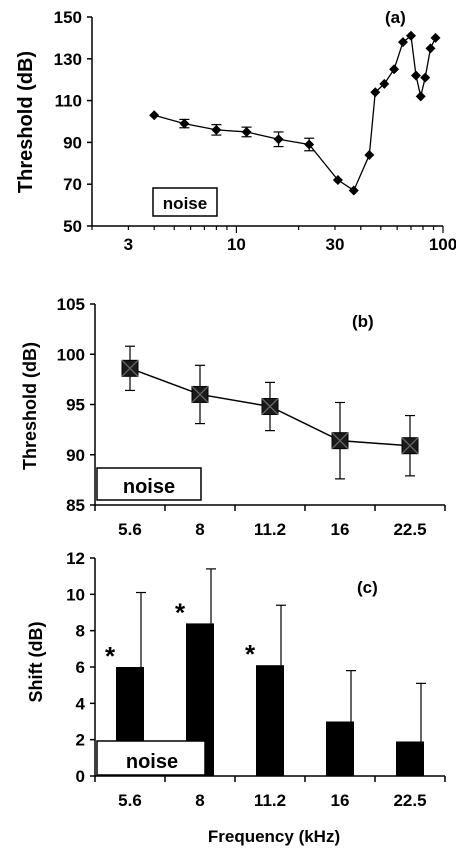 This screenshot has height=853, width=456. Describe the element at coordinates (80, 631) in the screenshot. I see `panel-c-y-tick: 8` at that location.